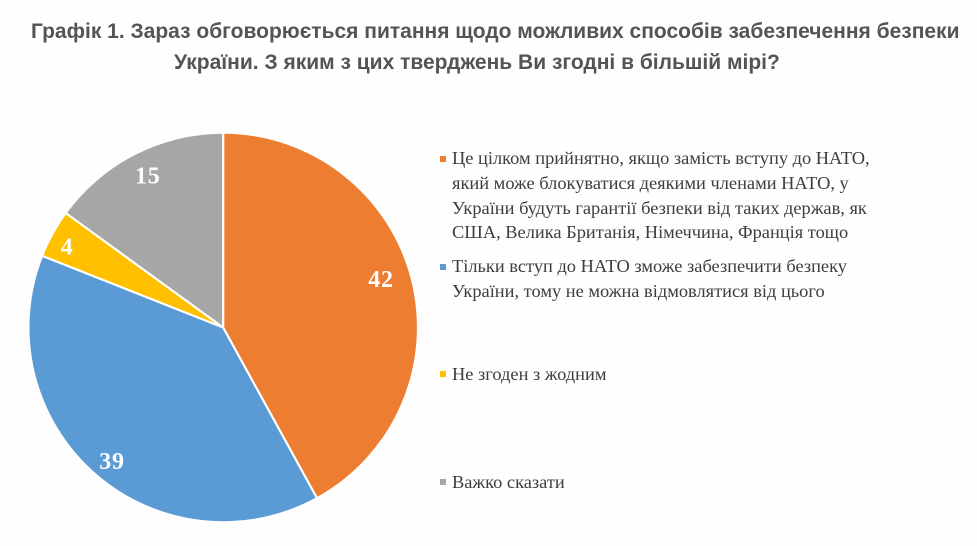  What do you see at coordinates (112, 462) in the screenshot?
I see `svg-text: 39` at bounding box center [112, 462].